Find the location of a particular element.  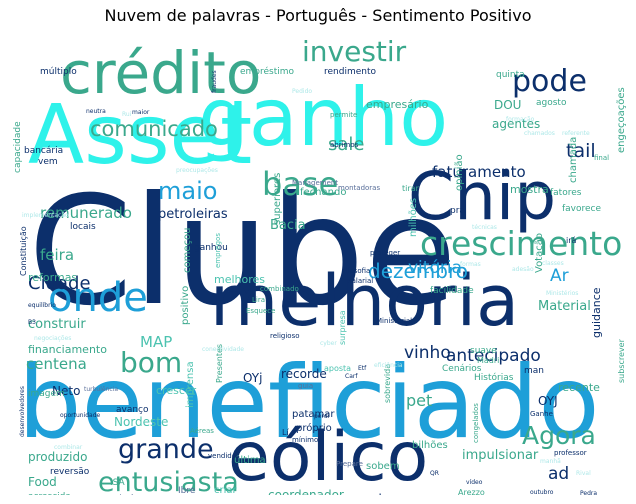

word-abrangente: abrangente is located at coordinates (565, 494).